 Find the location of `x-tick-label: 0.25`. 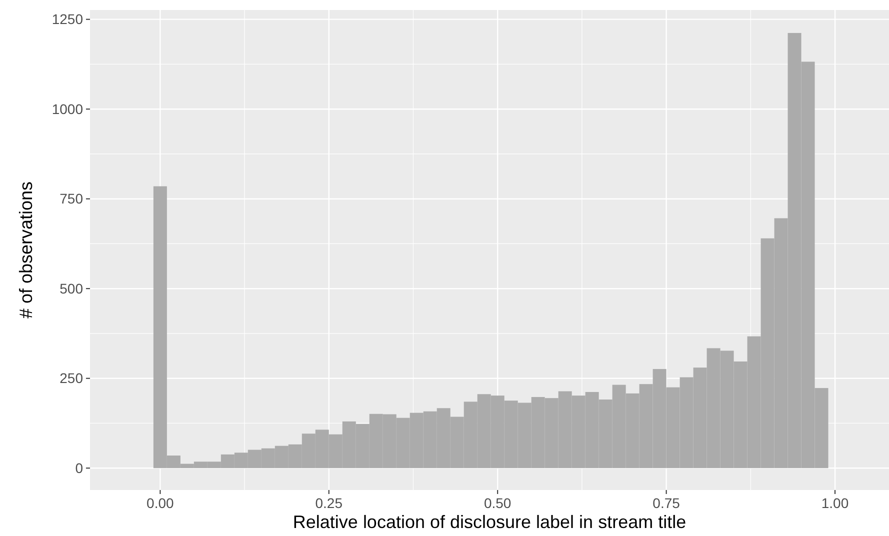

x-tick-label: 0.25 is located at coordinates (329, 503).